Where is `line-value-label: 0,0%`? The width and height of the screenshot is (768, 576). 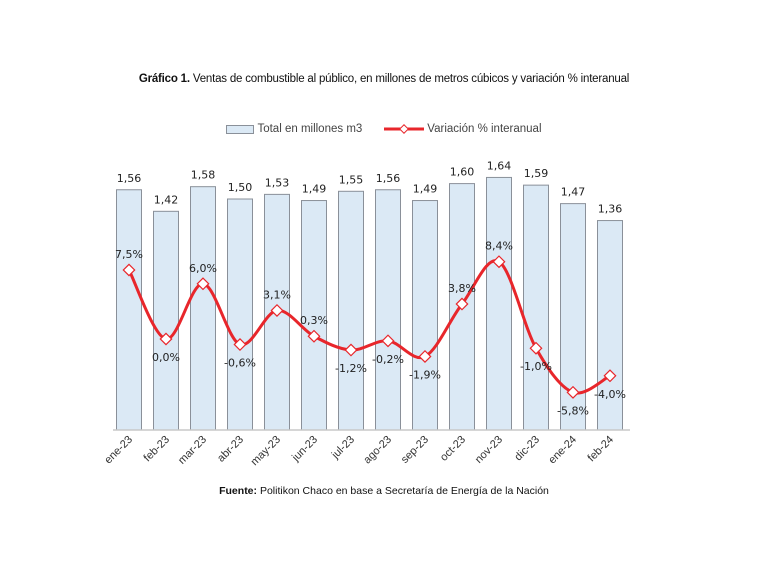 line-value-label: 0,0% is located at coordinates (166, 357).